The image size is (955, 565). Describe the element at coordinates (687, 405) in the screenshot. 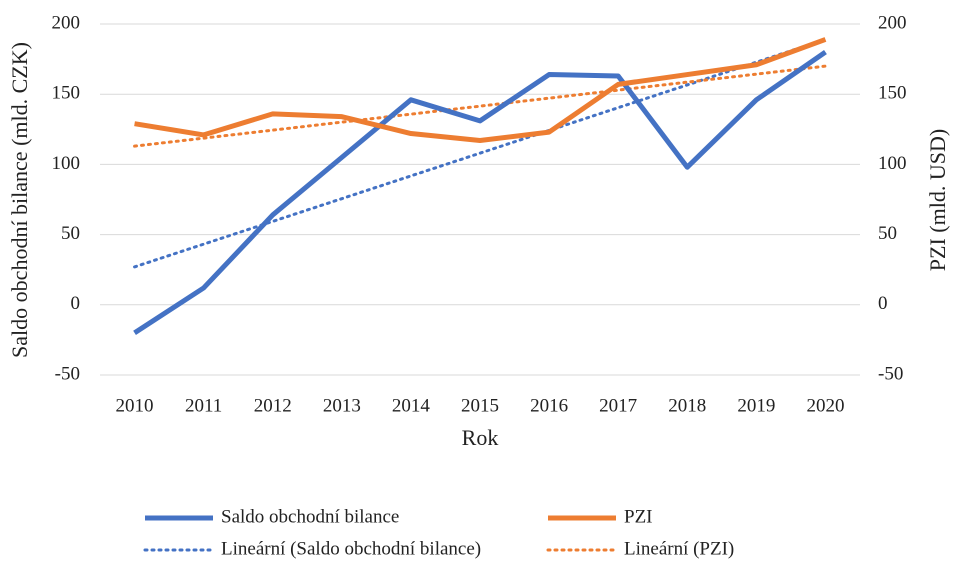

I see `x-tick-label: 2018` at that location.